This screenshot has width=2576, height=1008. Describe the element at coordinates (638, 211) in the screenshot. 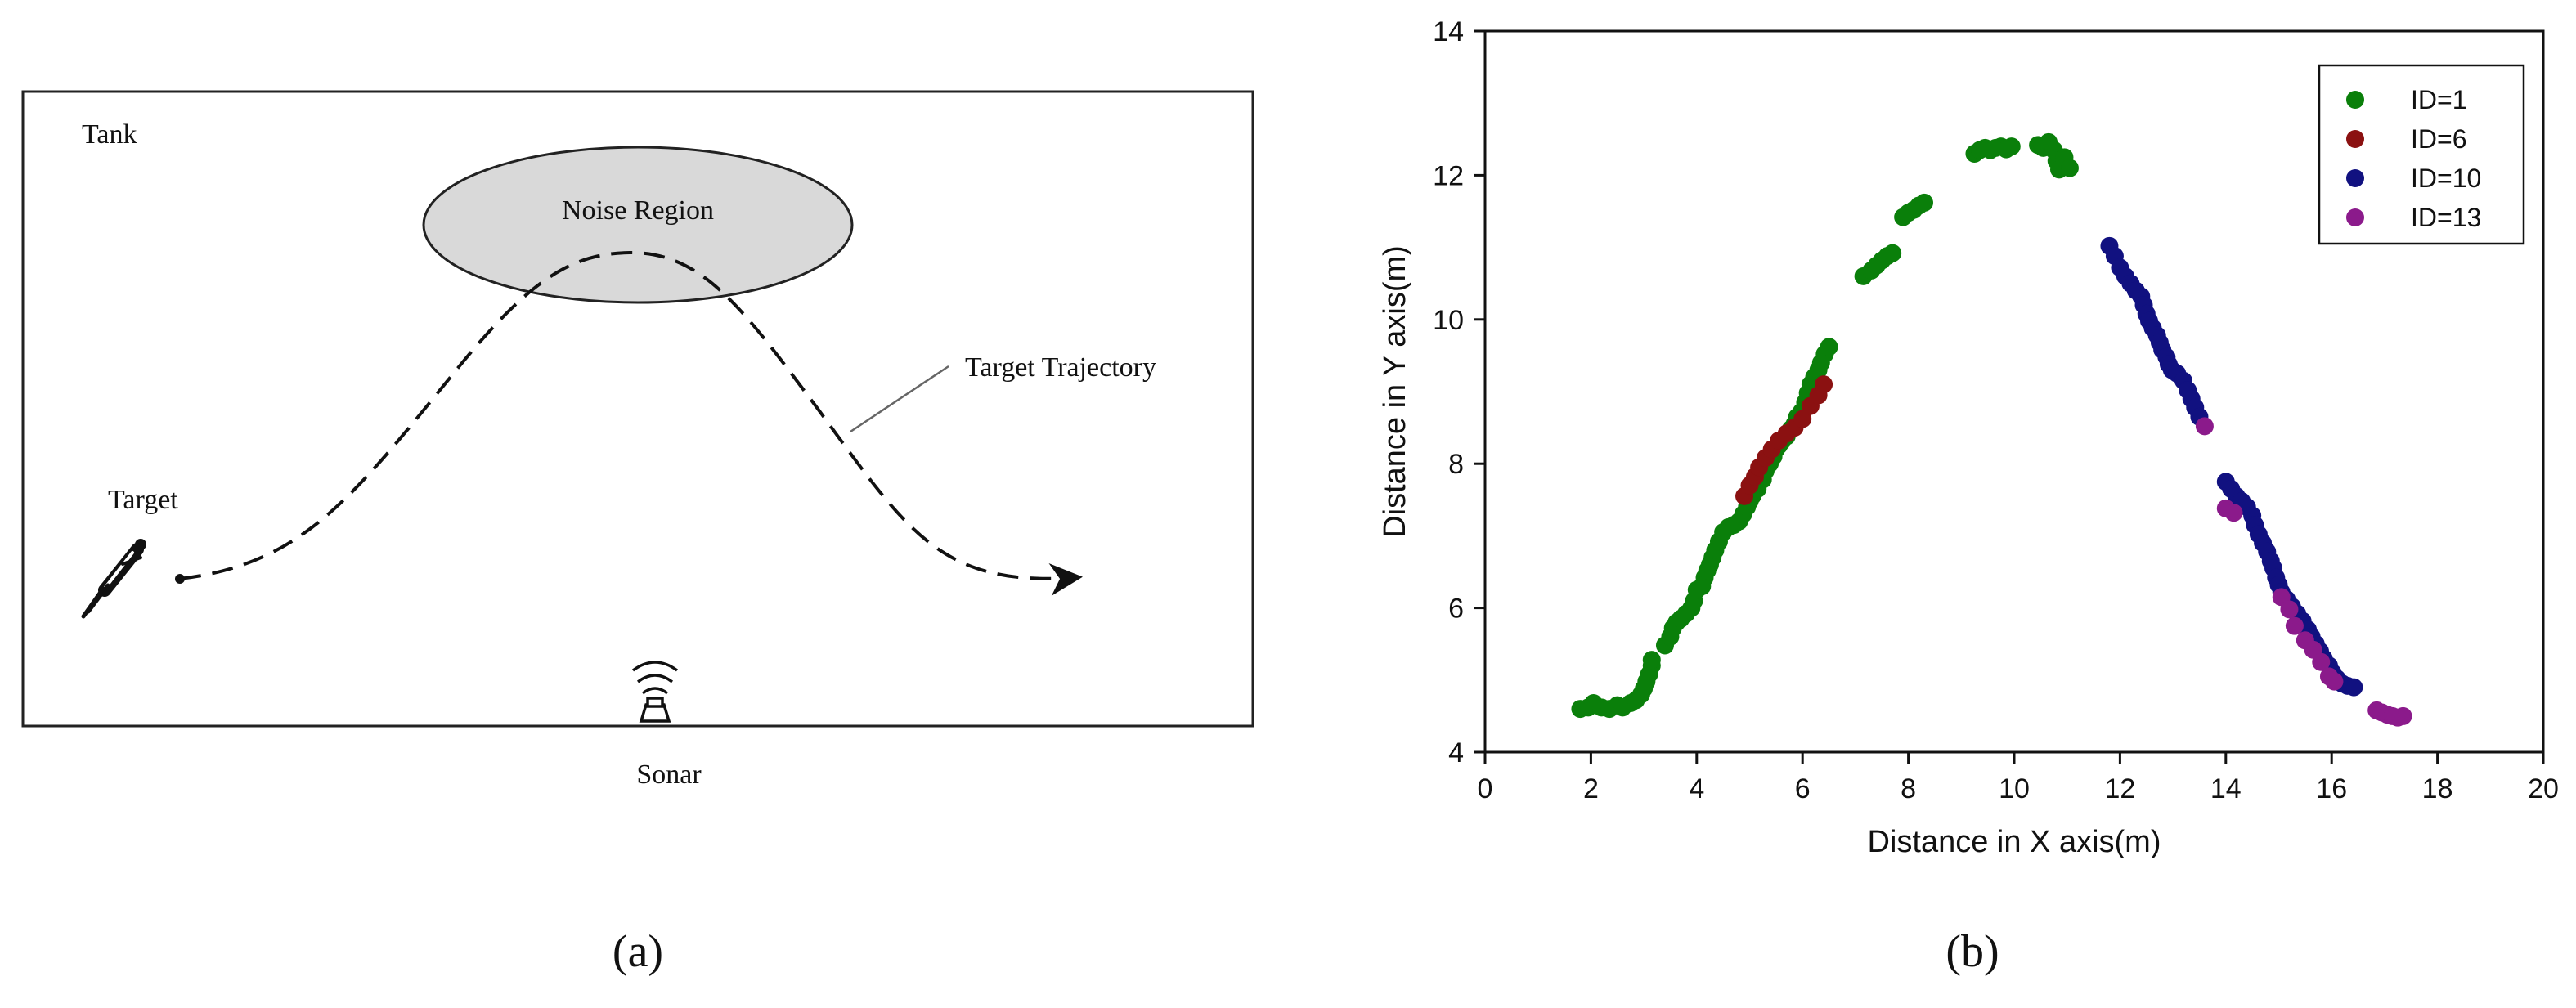

I see `noise-region-label: Noise Region` at that location.